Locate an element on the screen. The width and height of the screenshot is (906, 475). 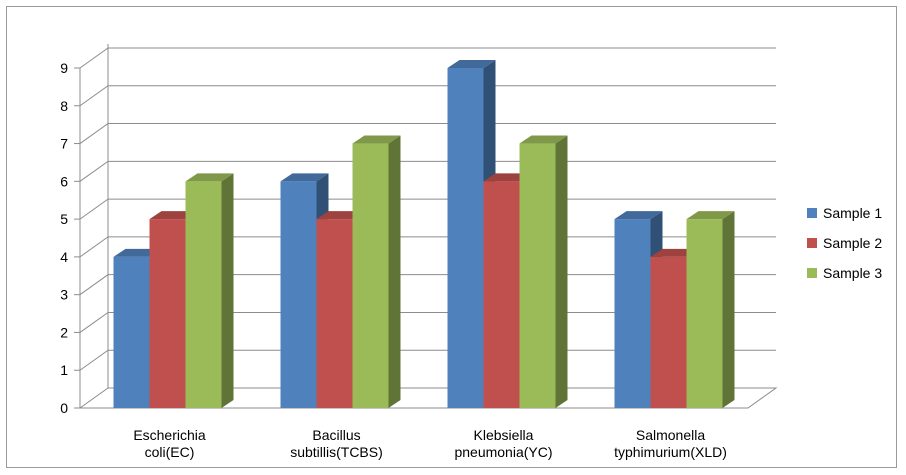
x-tick-label-line: subtillis(TCBS) is located at coordinates (336, 452).